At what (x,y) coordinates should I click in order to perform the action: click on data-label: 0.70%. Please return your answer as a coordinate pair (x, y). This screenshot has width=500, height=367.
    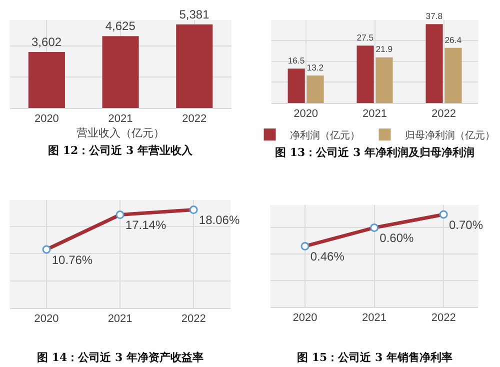
    Looking at the image, I should click on (466, 225).